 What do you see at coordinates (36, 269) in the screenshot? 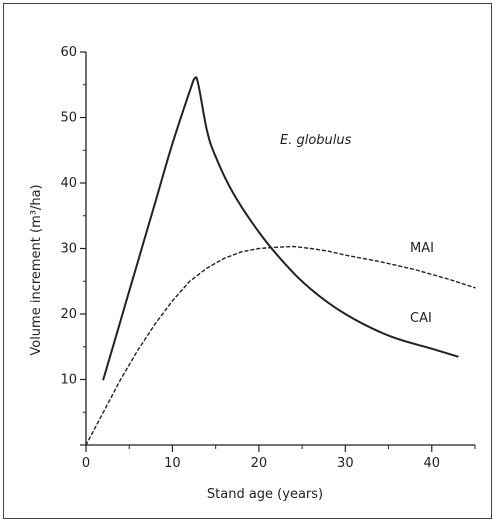
I see `y-axis-label: Volume increment (m³/ha)` at bounding box center [36, 269].